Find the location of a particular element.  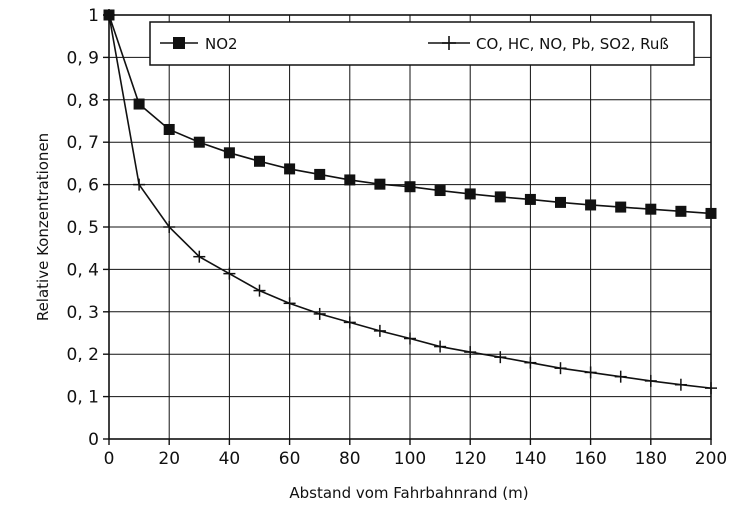

y-axis-label: Relative Konzentrationen is located at coordinates (43, 227).